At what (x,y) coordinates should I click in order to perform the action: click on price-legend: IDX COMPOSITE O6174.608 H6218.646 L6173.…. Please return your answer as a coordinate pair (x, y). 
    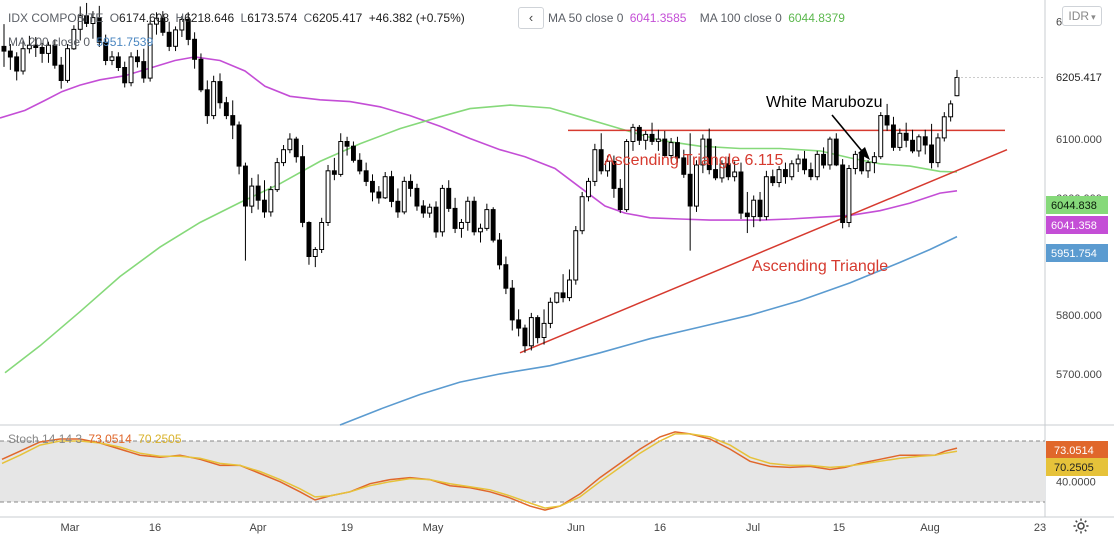
    Looking at the image, I should click on (238, 18).